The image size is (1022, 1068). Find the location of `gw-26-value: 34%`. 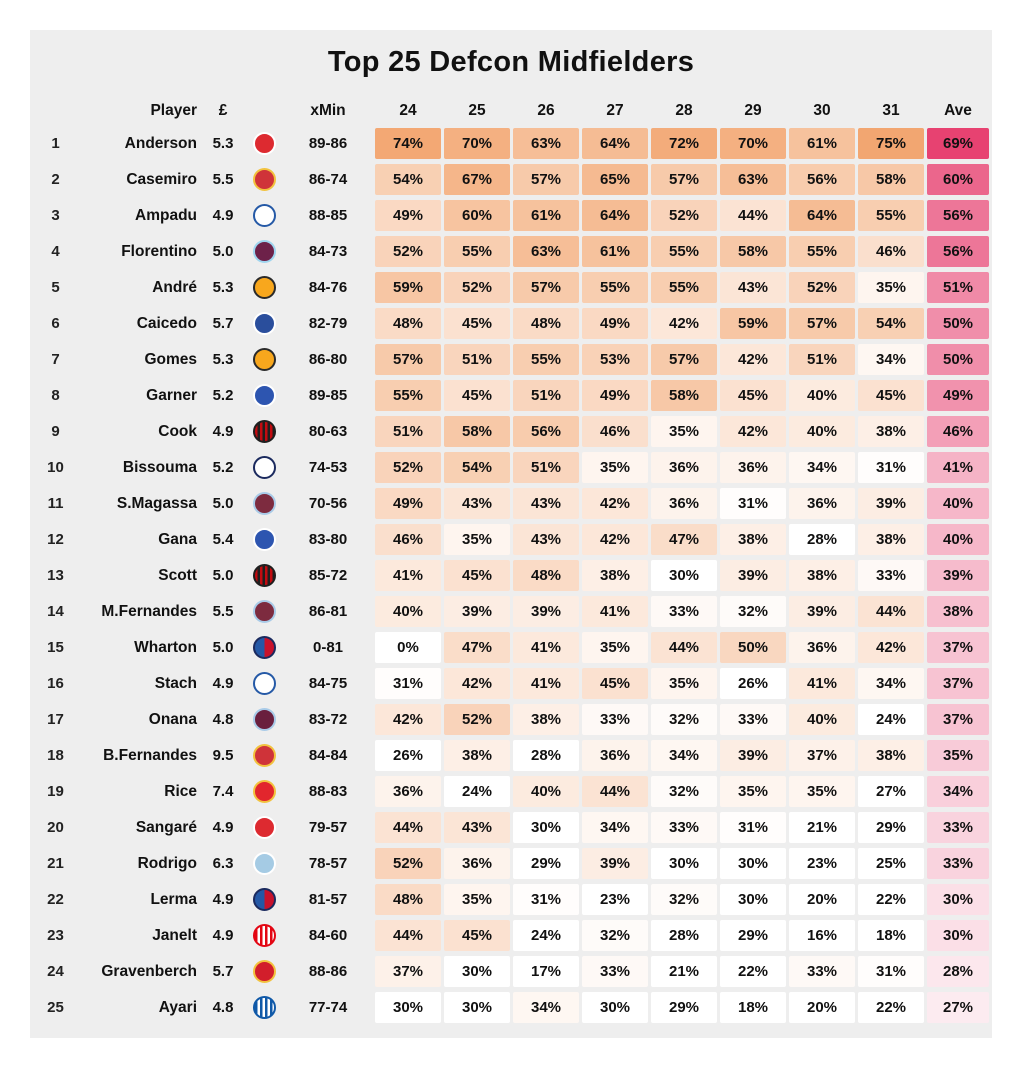

gw-26-value: 34% is located at coordinates (546, 1007).